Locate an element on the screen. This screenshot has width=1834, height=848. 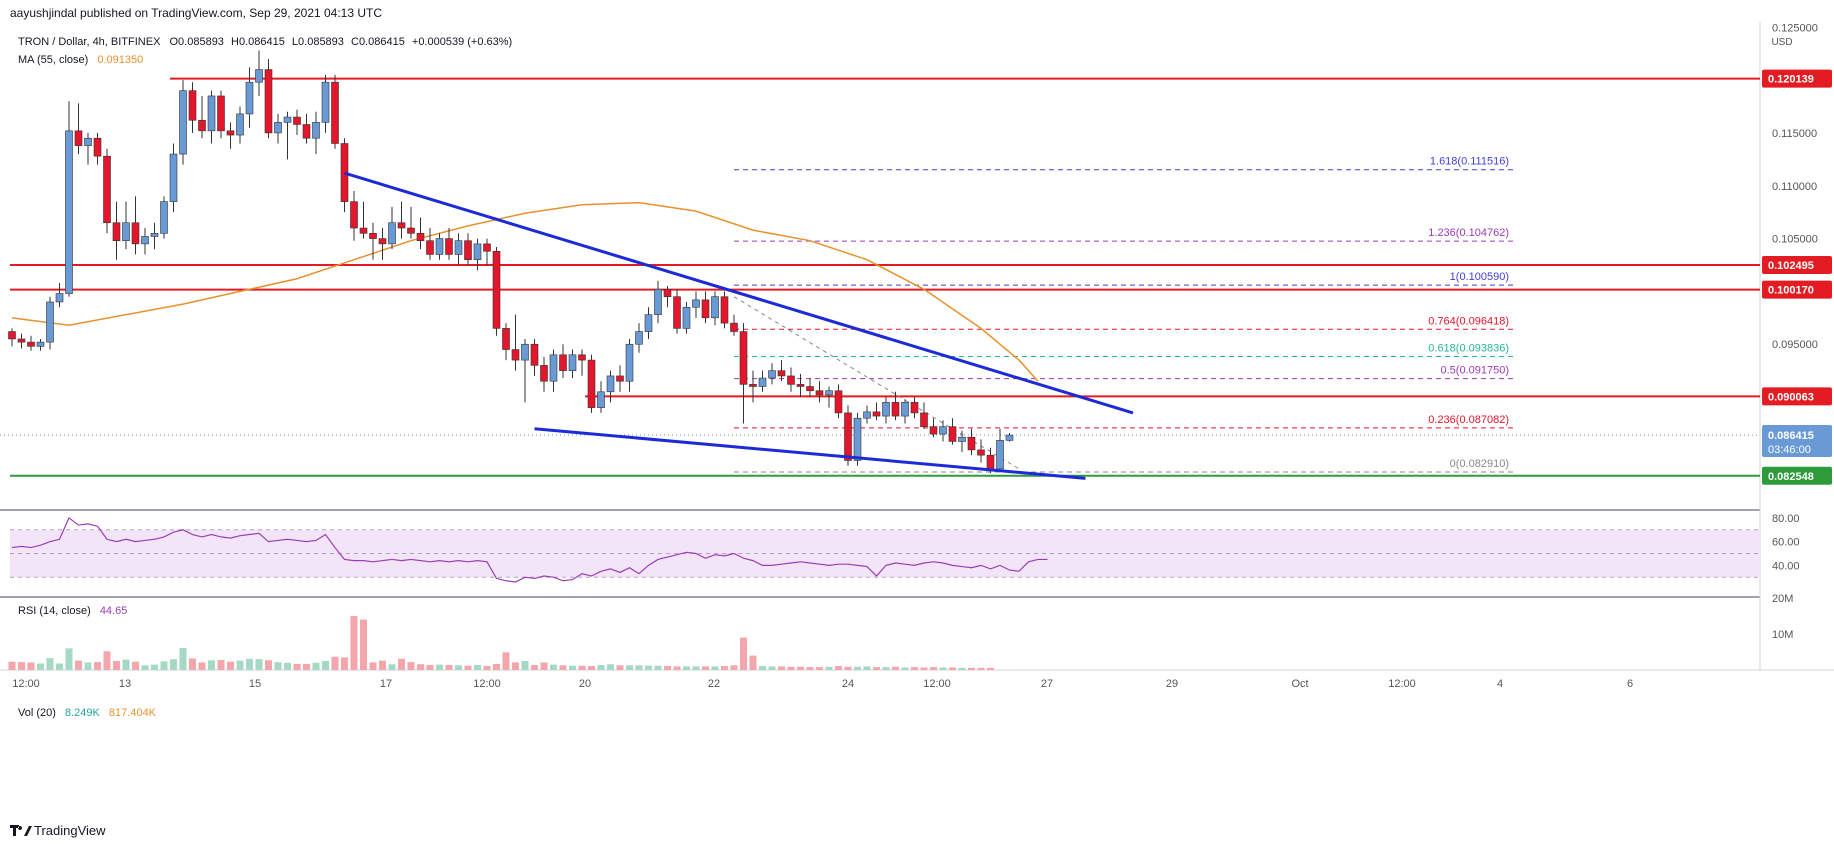
time-tick-label: Oct is located at coordinates (1299, 684).